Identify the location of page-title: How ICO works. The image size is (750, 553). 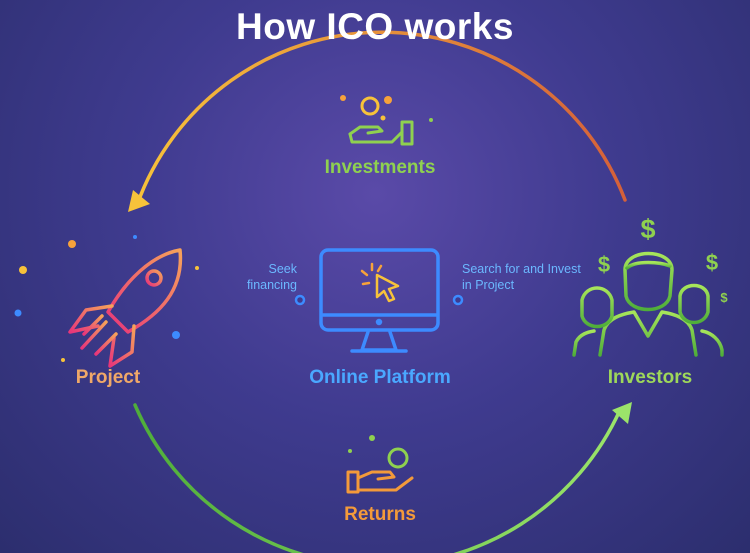
(375, 26).